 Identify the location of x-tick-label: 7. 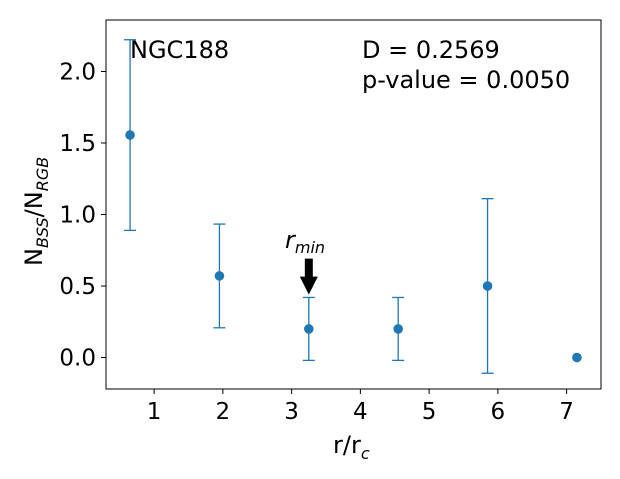
(566, 412).